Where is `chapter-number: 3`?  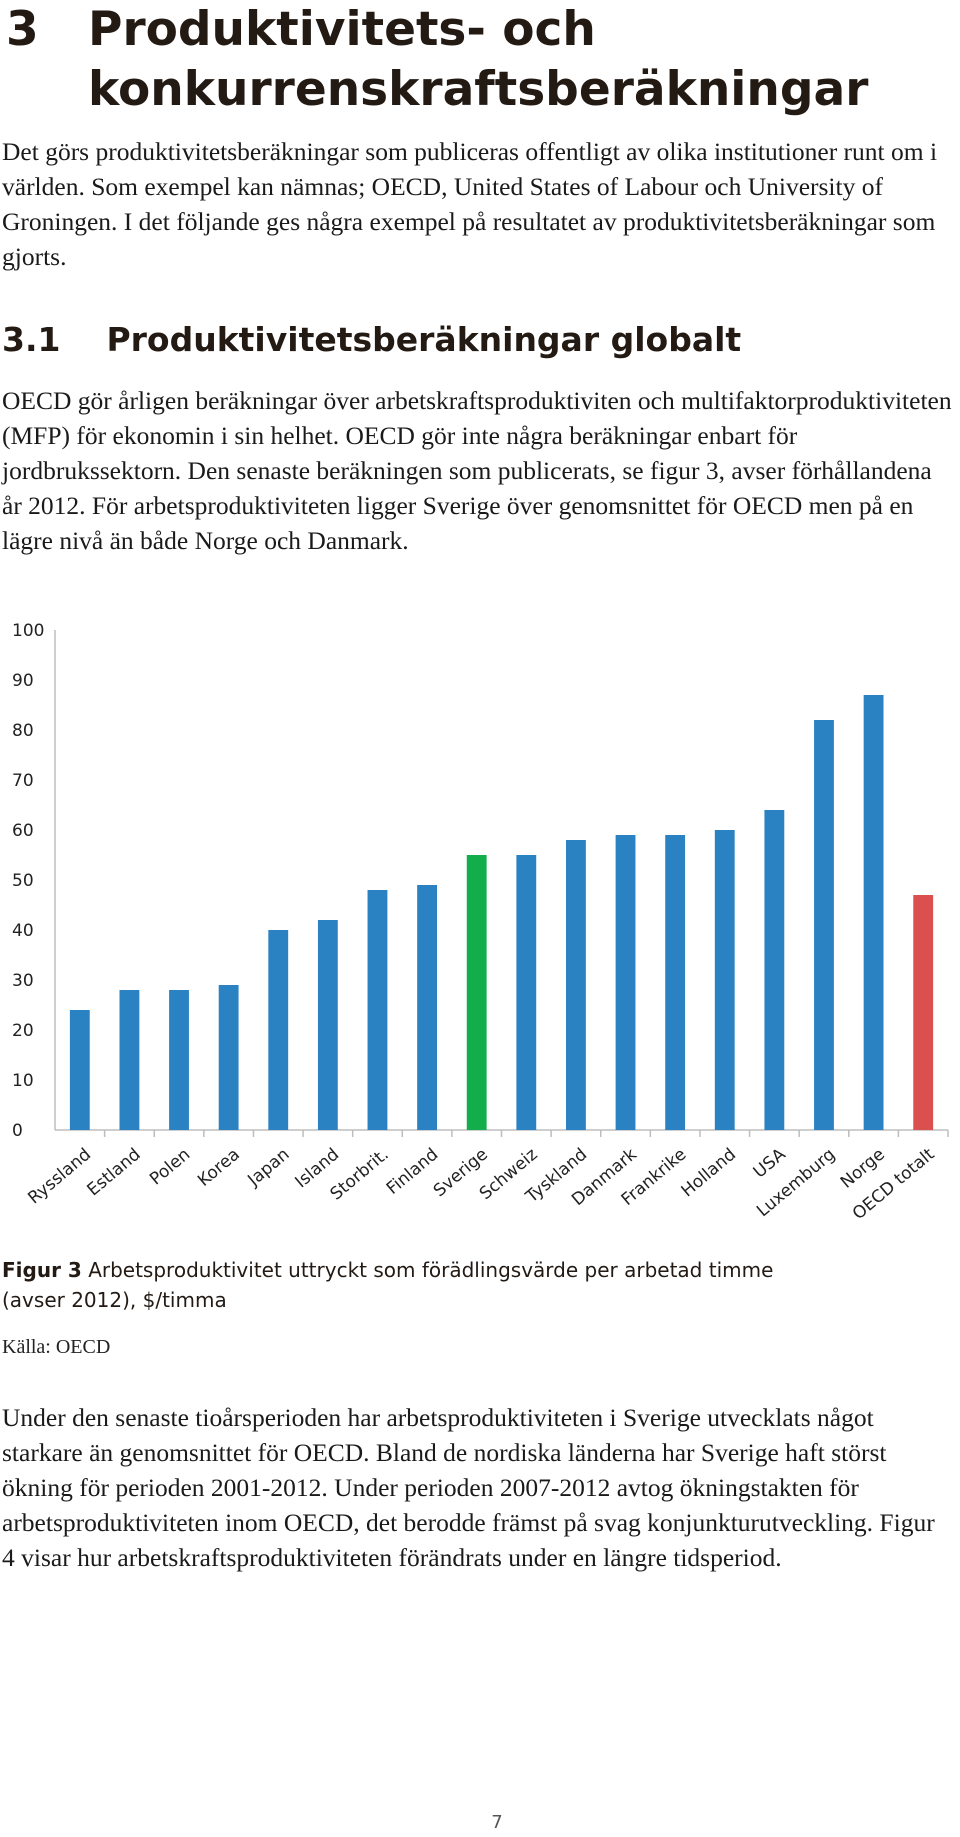 chapter-number: 3 is located at coordinates (22, 29).